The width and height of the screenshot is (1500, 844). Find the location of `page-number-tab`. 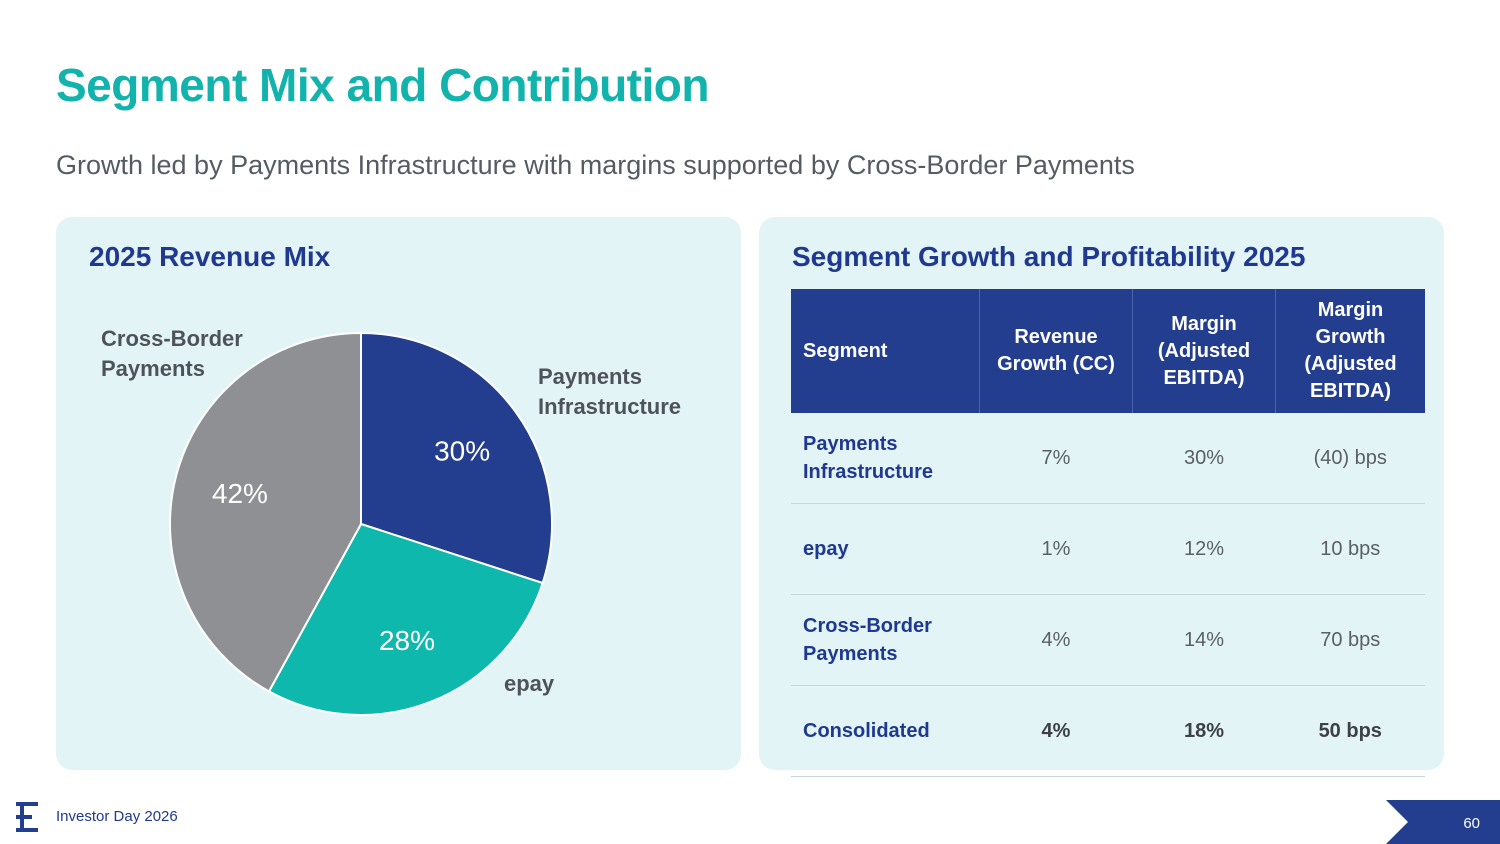

page-number-tab is located at coordinates (1443, 822).